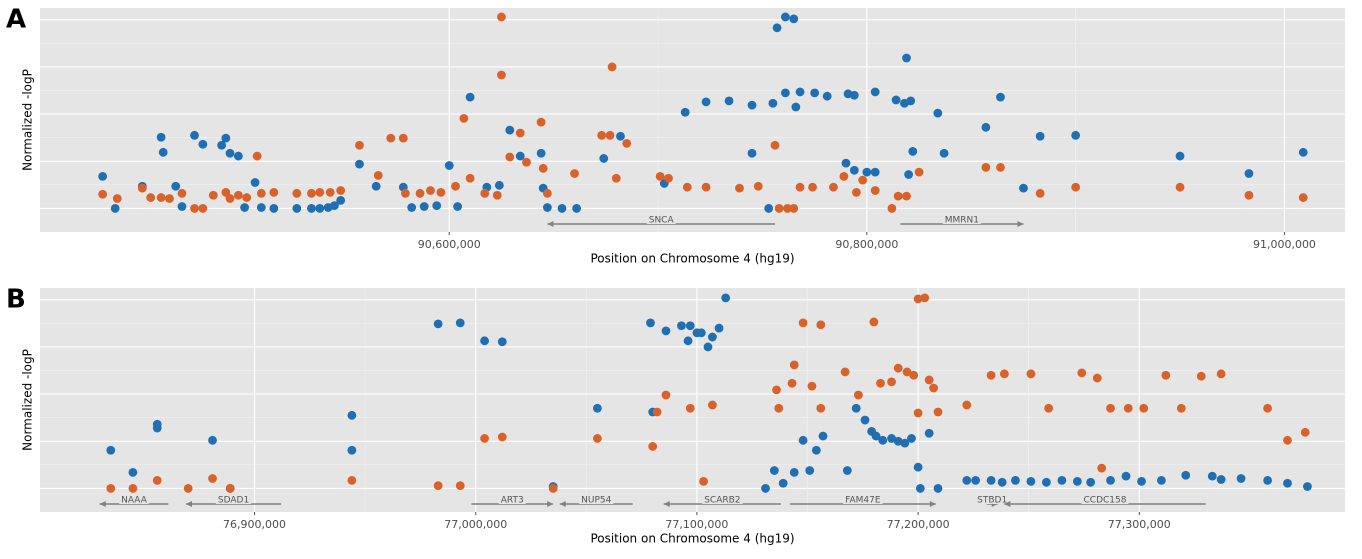  What do you see at coordinates (962, 221) in the screenshot?
I see `gene-label: MMRN1` at bounding box center [962, 221].